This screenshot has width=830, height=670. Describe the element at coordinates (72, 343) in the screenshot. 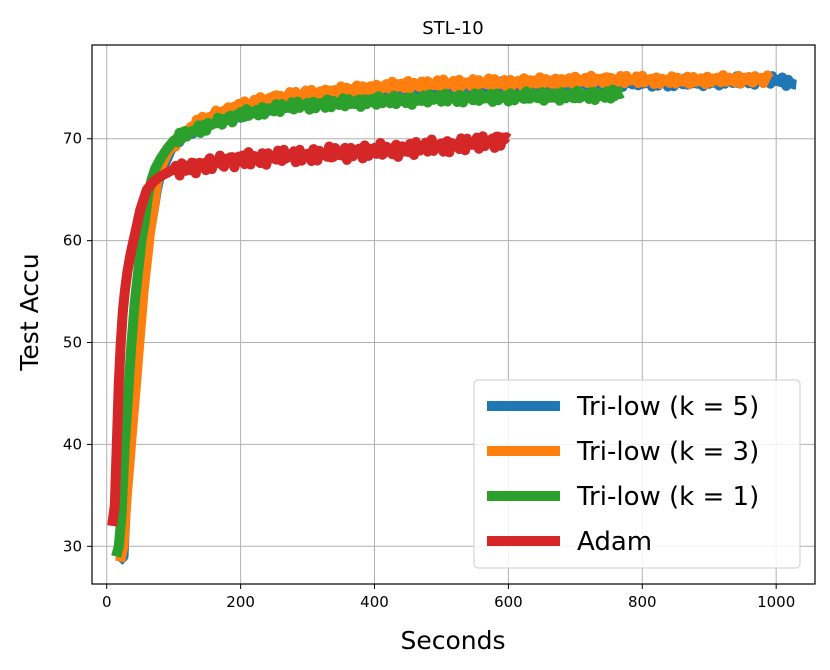

I see `y-tick-label: 50` at that location.